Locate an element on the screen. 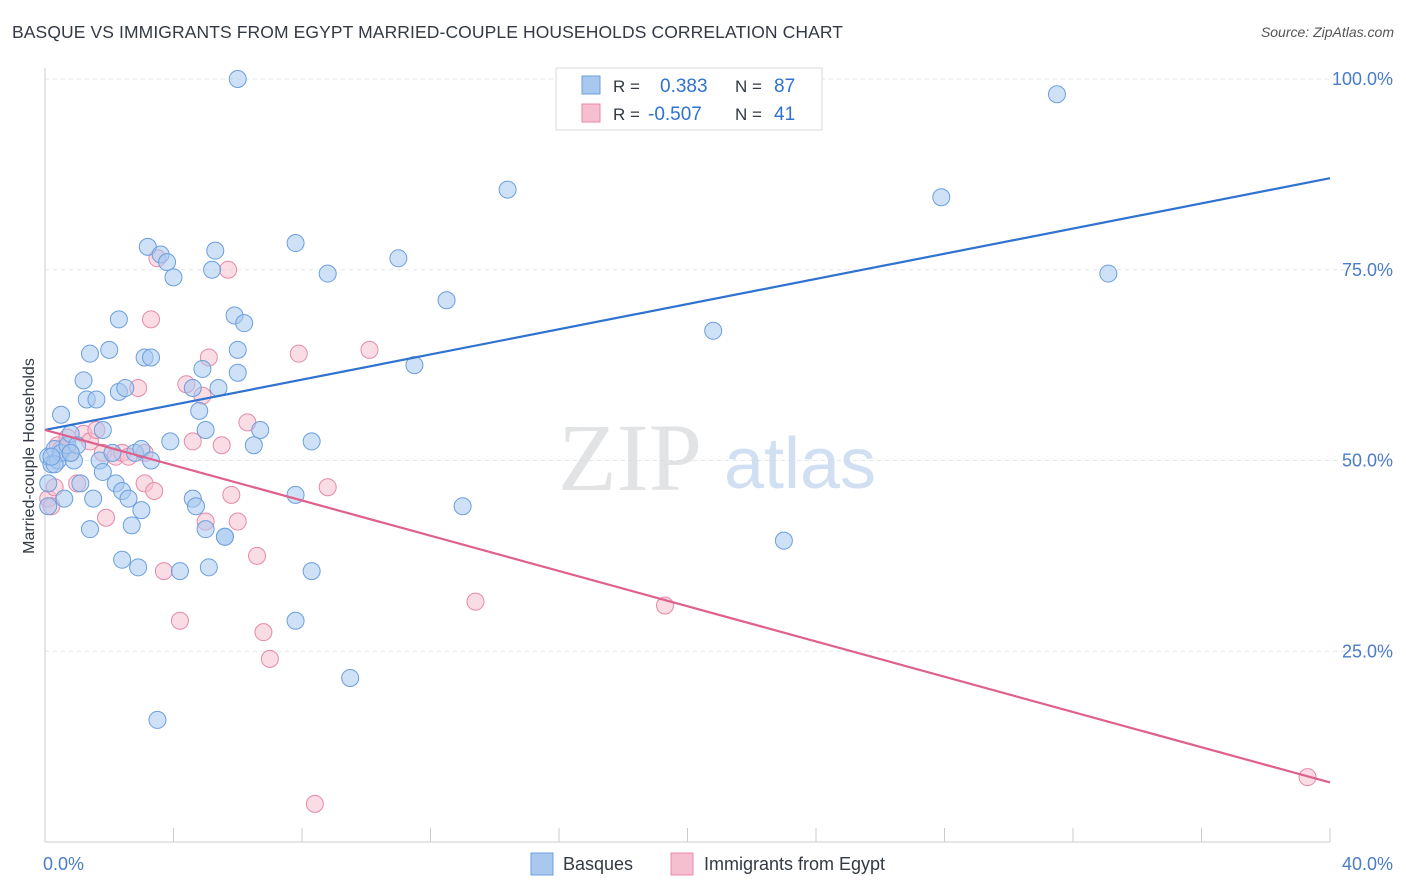 The height and width of the screenshot is (892, 1406). basques-n-value: 87 is located at coordinates (784, 86).